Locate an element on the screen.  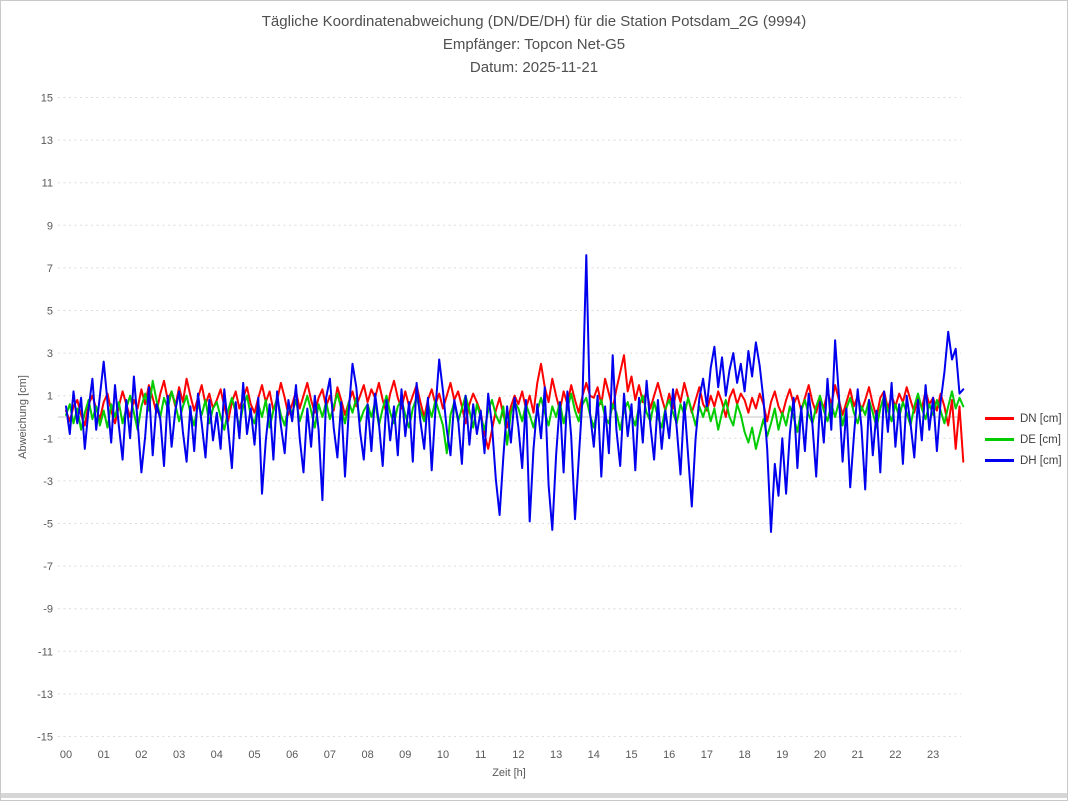
x-tick-label: 10 is located at coordinates (443, 755).